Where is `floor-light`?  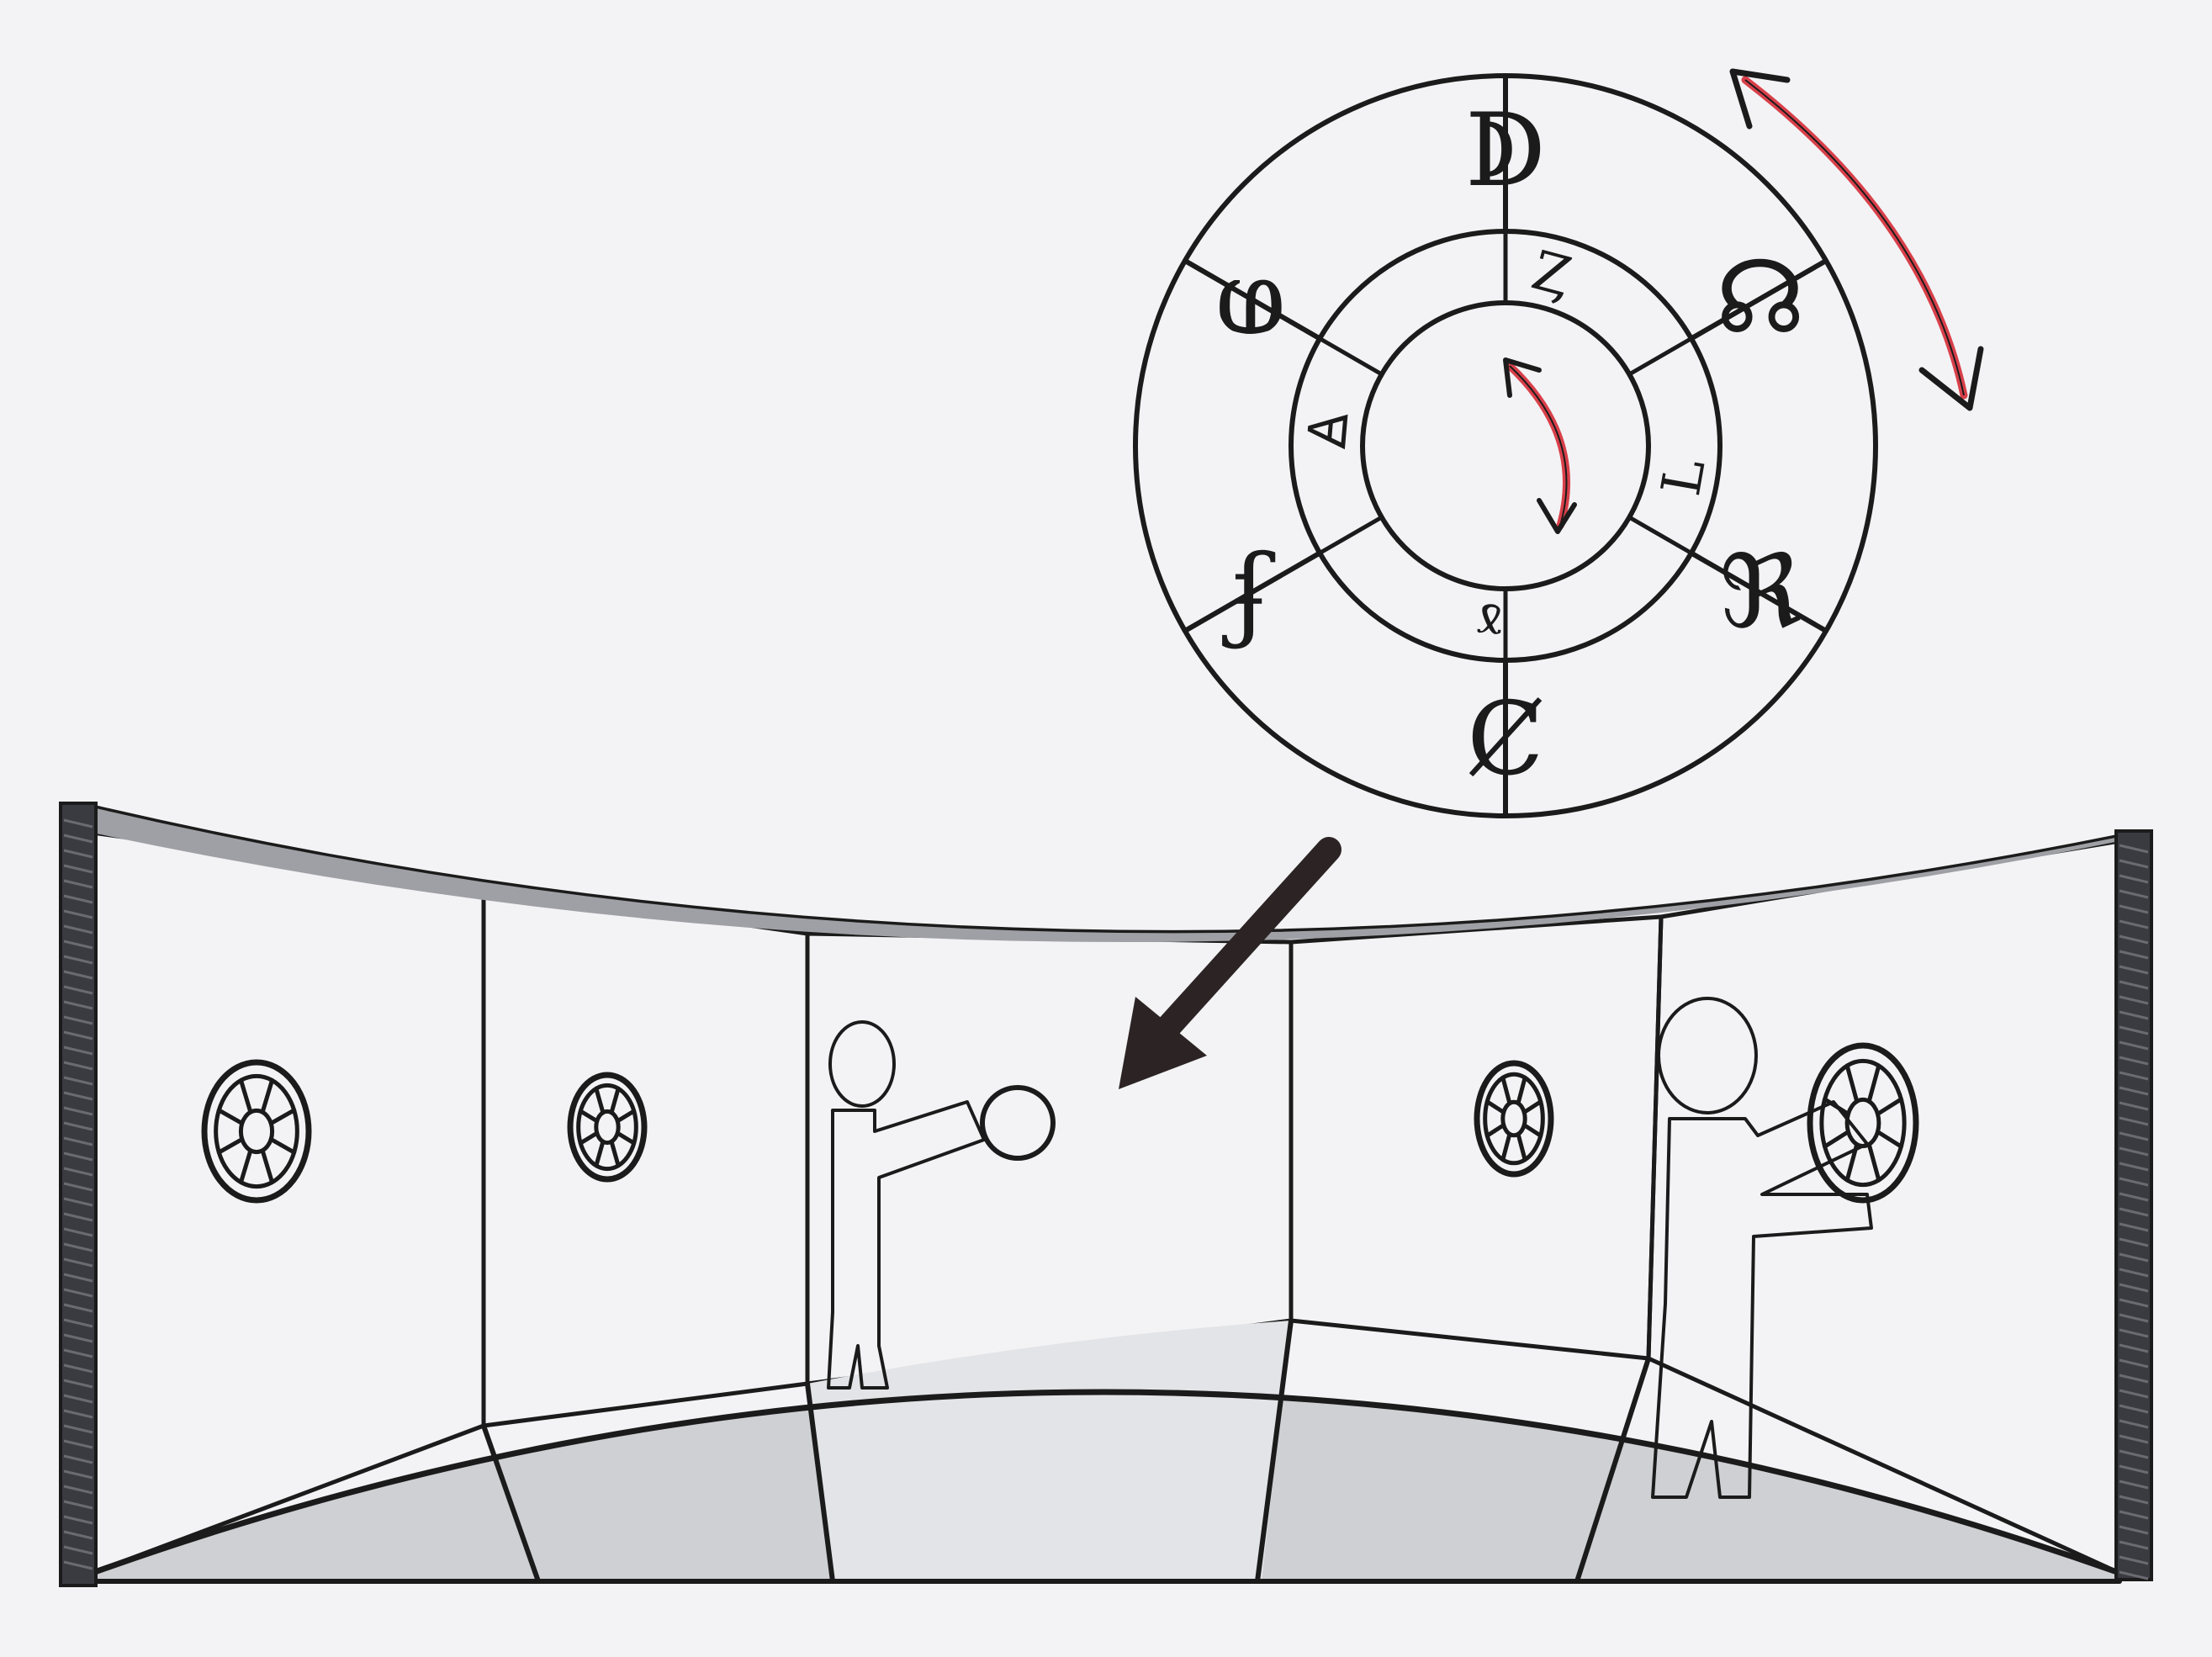
floor-light is located at coordinates (1049, 1451).